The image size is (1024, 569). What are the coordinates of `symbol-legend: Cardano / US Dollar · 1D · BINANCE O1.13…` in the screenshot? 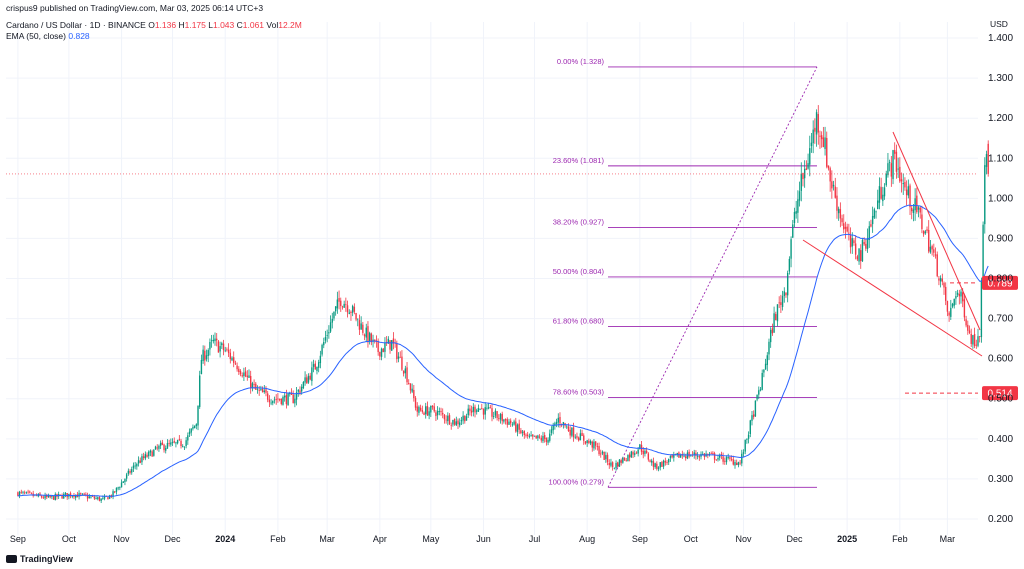 It's located at (154, 25).